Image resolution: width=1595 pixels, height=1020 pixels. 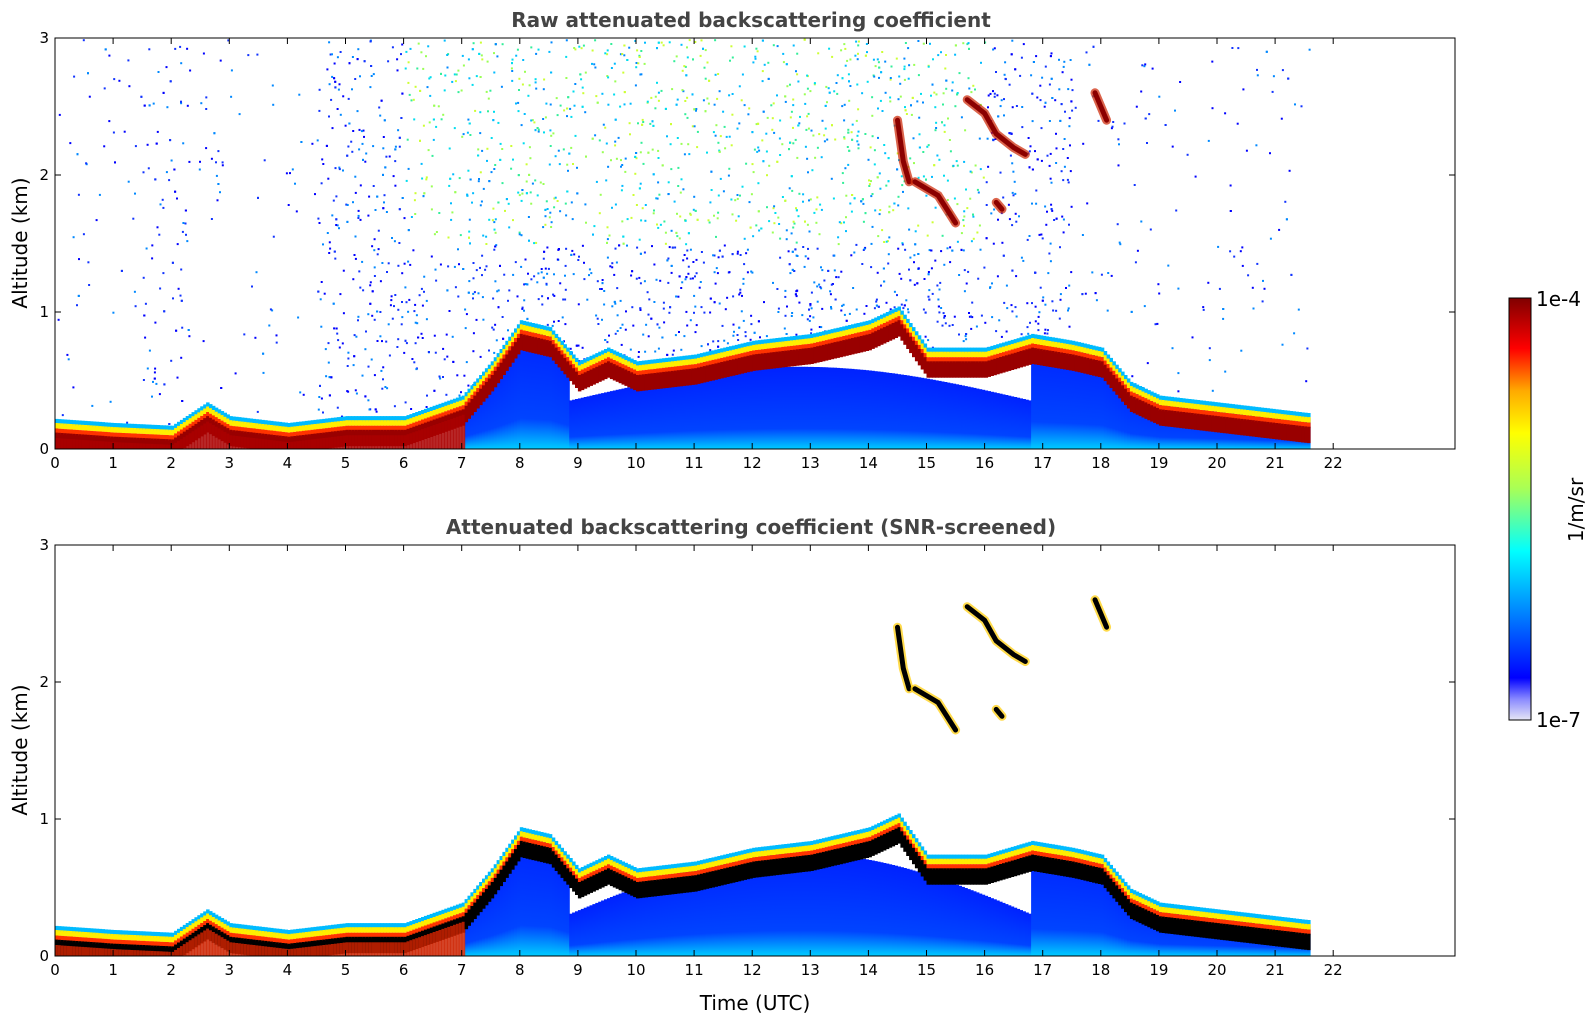 What do you see at coordinates (1558, 299) in the screenshot?
I see `colorbar-max-label: 1e-4` at bounding box center [1558, 299].